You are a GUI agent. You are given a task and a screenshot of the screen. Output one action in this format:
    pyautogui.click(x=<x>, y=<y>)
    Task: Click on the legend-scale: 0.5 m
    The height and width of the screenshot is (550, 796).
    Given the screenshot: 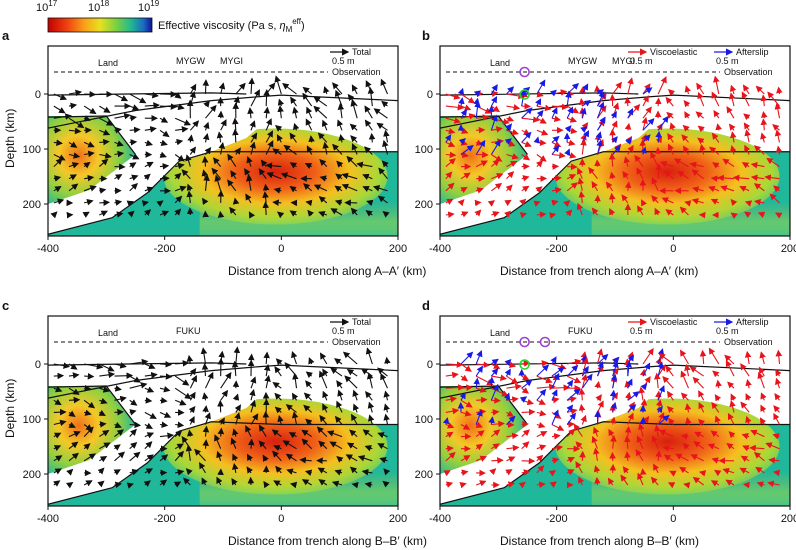 What is the action you would take?
    pyautogui.click(x=641, y=331)
    